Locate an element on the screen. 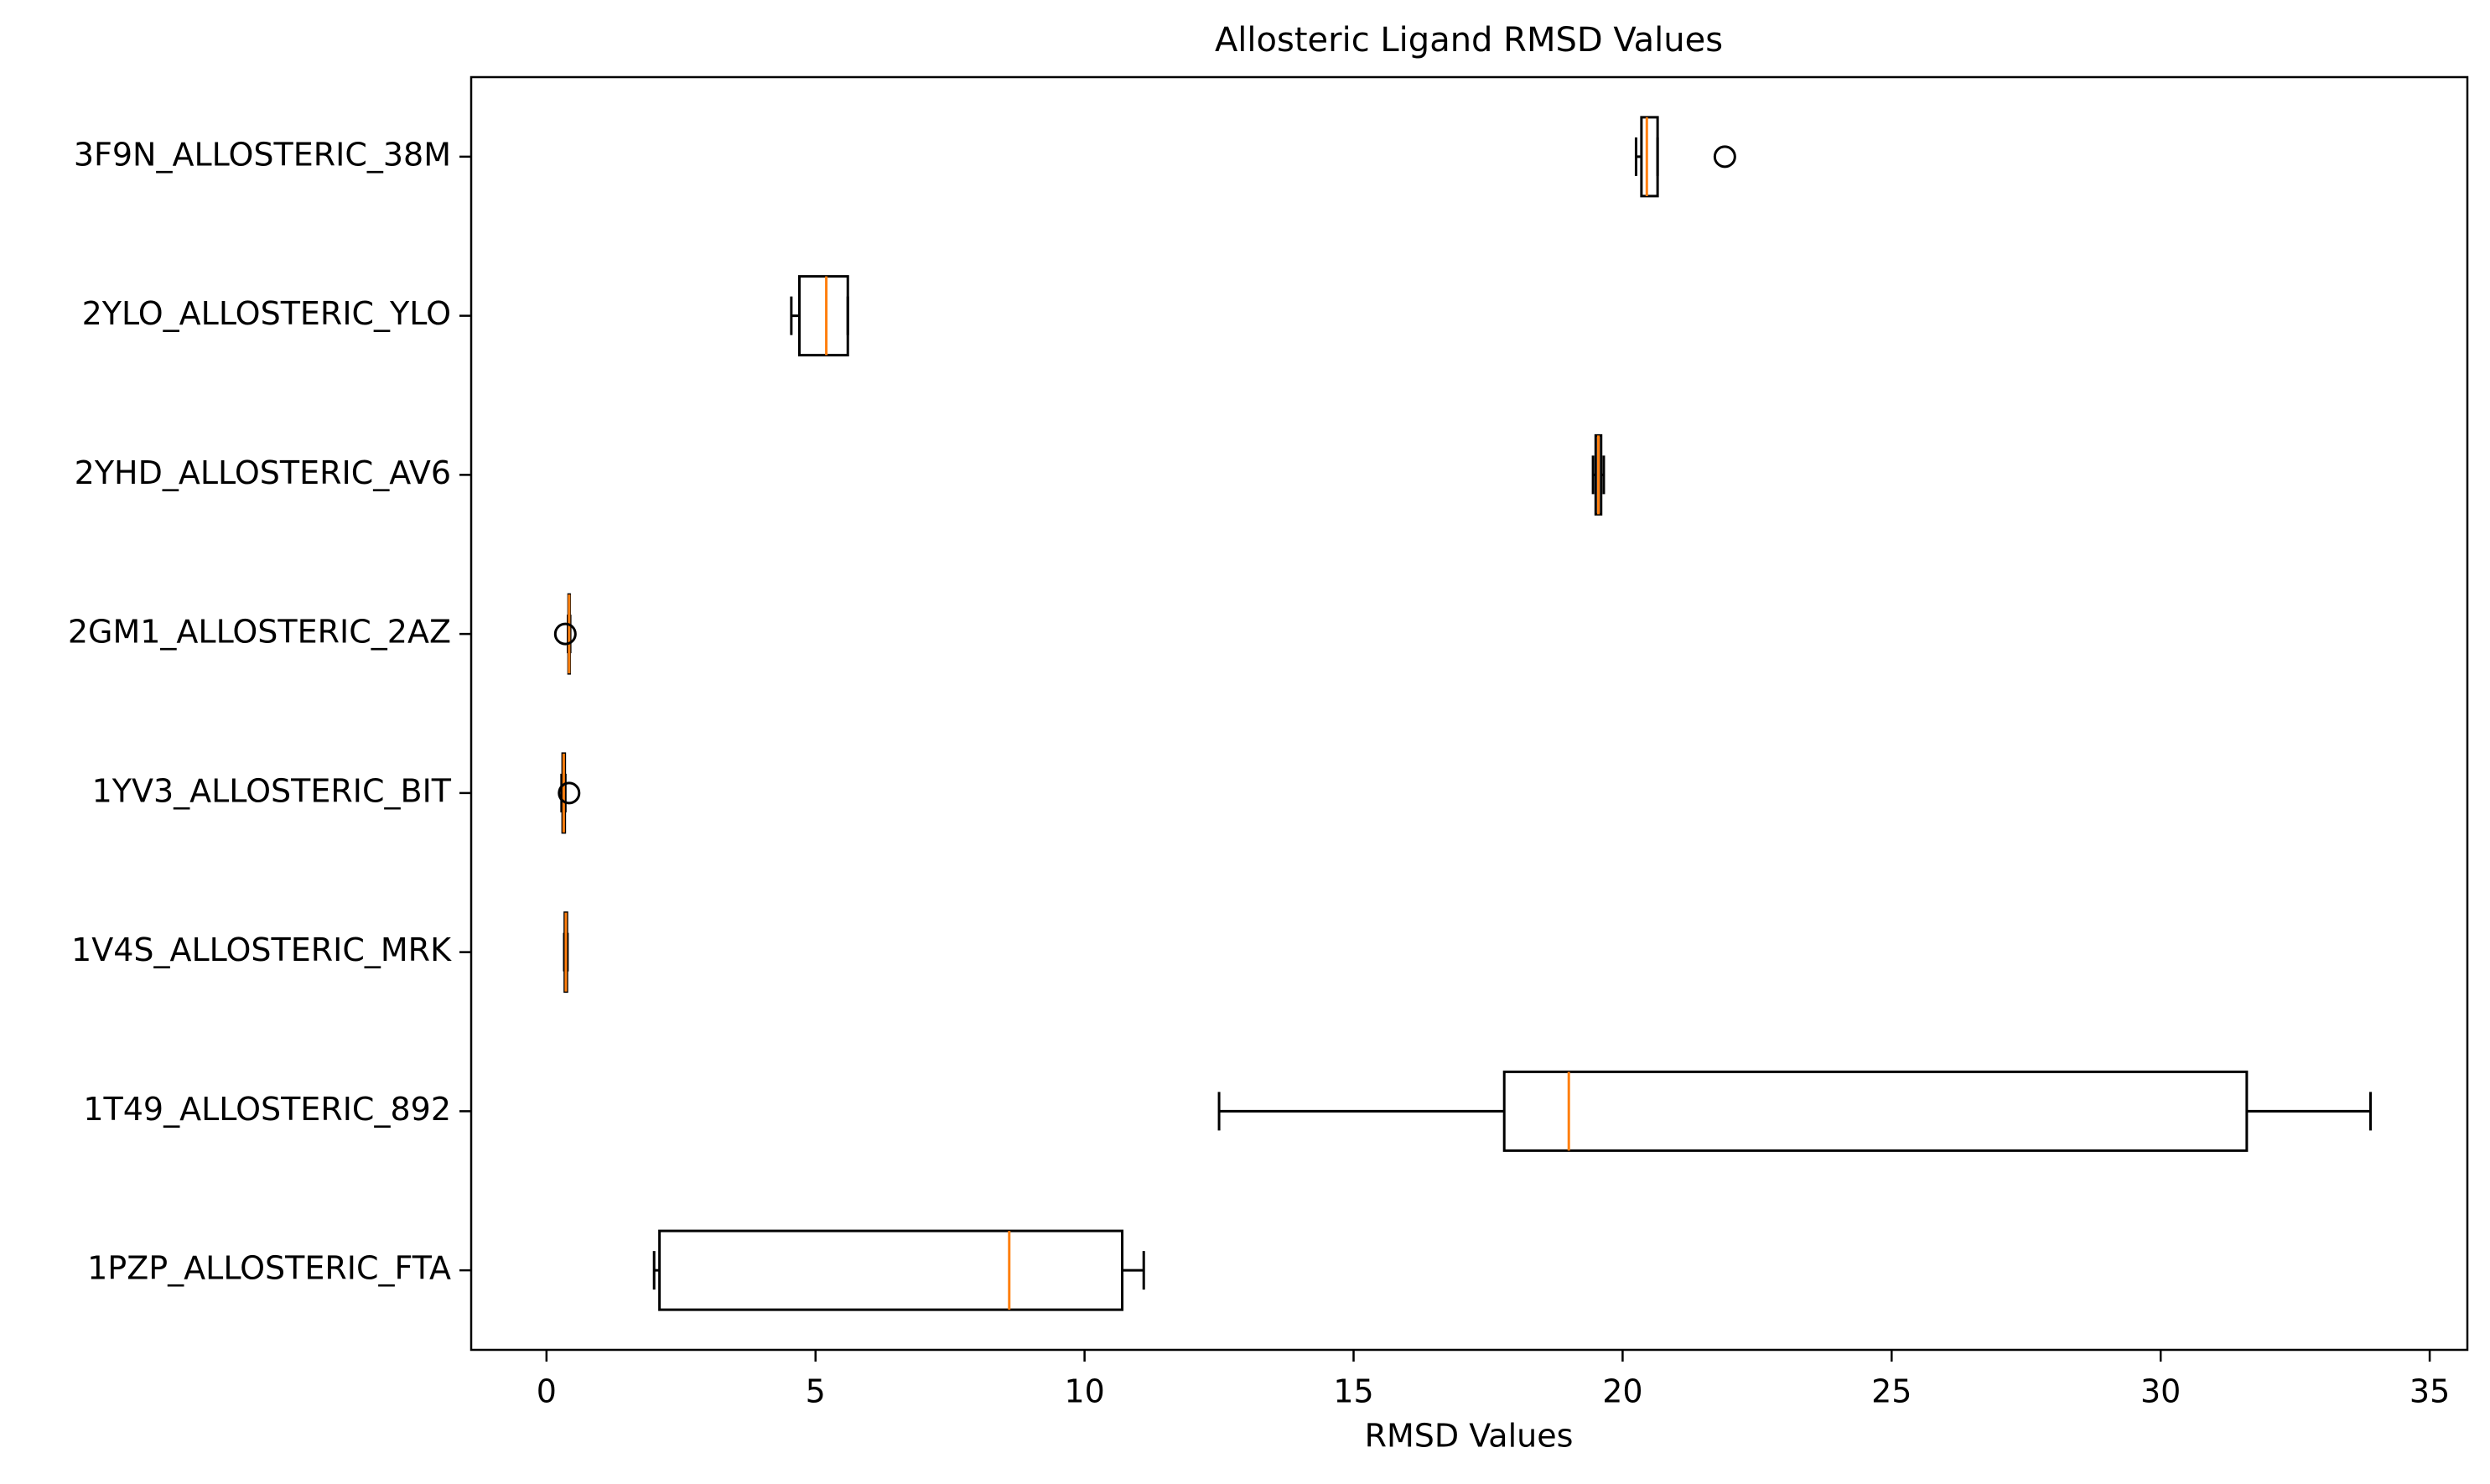  x-tick-label: 30 is located at coordinates (2160, 1391).